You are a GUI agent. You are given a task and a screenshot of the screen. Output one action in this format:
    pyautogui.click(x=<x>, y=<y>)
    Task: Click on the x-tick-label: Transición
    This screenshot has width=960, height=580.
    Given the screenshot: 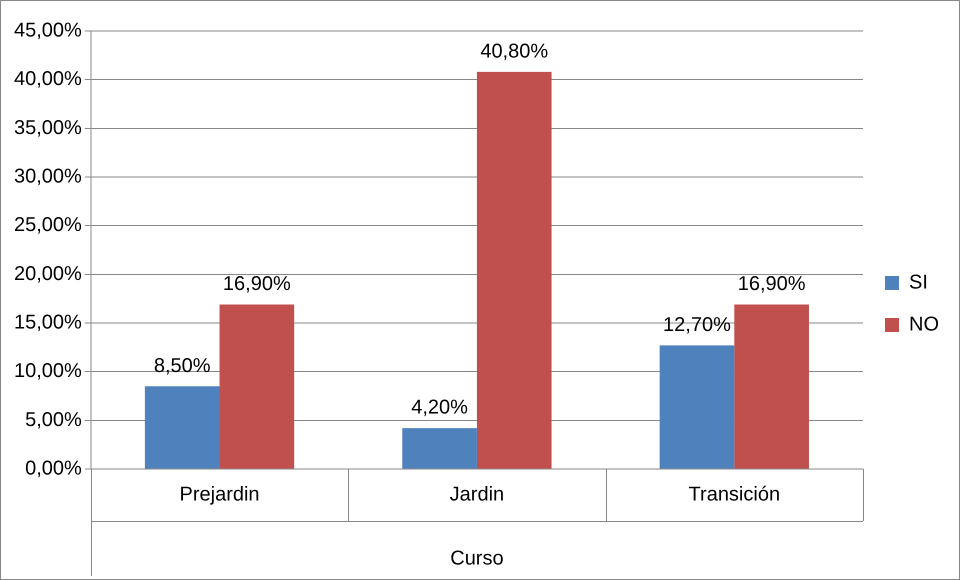 What is the action you would take?
    pyautogui.click(x=734, y=495)
    